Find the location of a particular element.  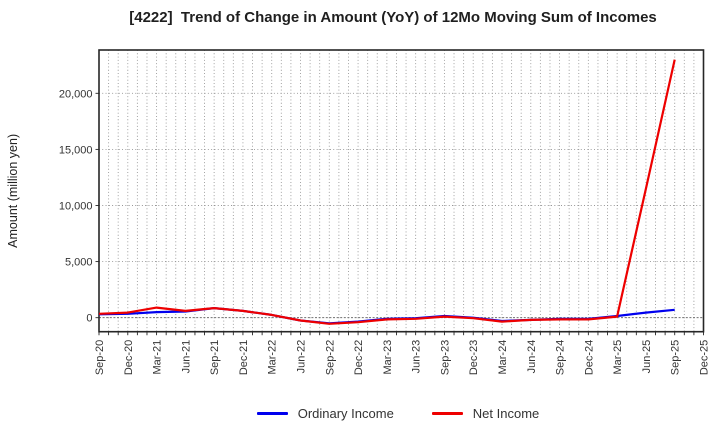

legend-label-net-income: Net Income is located at coordinates (506, 413).